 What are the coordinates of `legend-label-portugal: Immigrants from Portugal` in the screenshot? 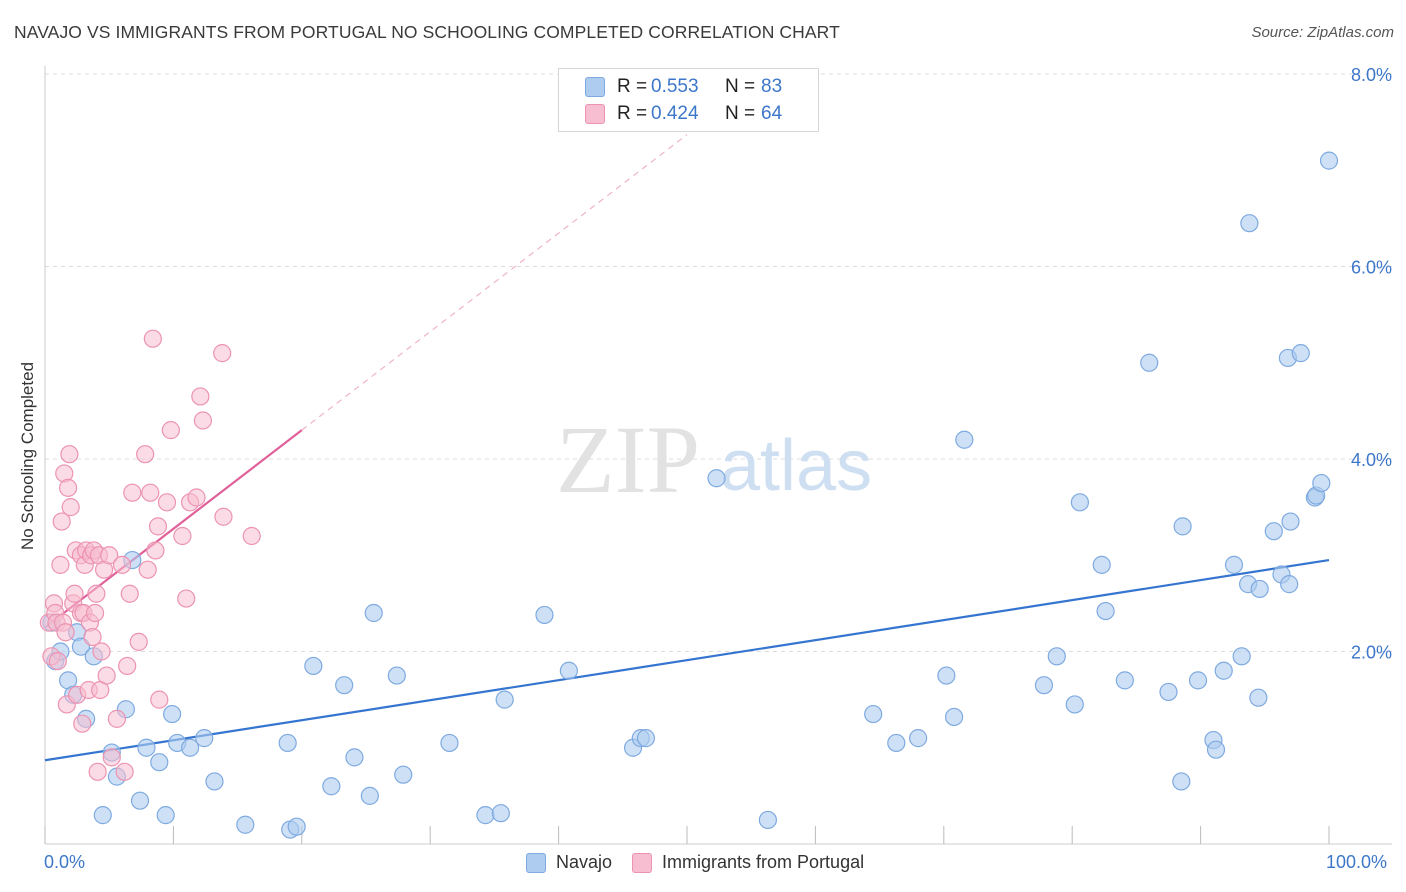 It's located at (763, 862).